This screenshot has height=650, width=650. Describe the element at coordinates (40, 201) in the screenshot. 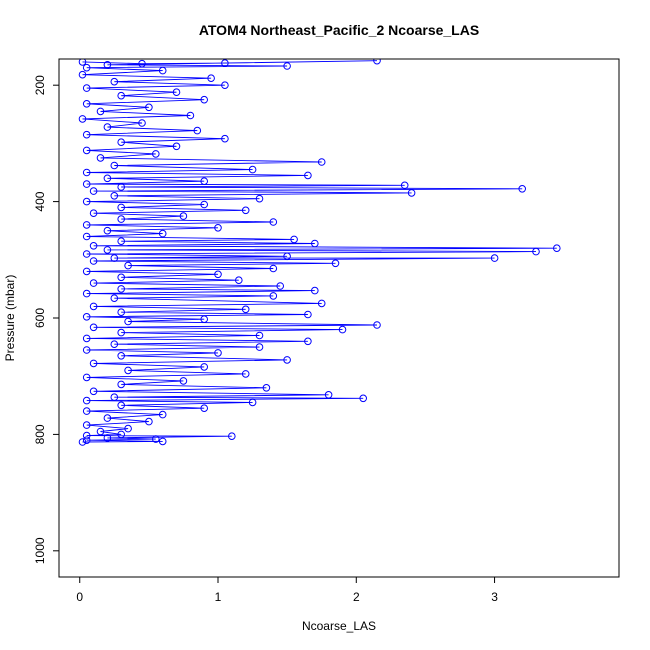

I see `y-tick-label: 400` at that location.